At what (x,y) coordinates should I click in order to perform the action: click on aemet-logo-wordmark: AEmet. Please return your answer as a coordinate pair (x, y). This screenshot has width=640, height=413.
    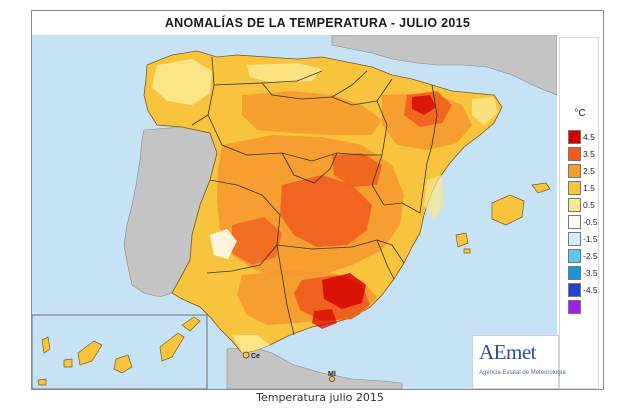
    Looking at the image, I should click on (507, 352).